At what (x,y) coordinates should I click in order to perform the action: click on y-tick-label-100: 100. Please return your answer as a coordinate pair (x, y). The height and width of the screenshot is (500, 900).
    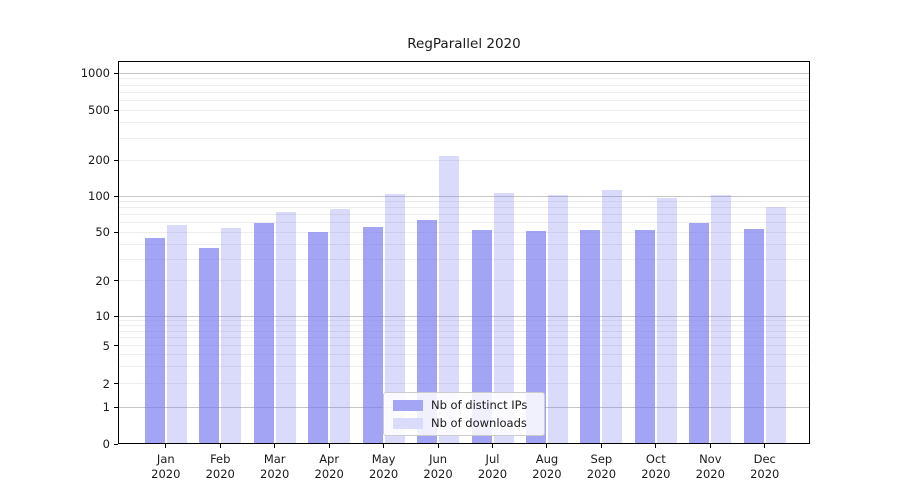
    Looking at the image, I should click on (99, 196).